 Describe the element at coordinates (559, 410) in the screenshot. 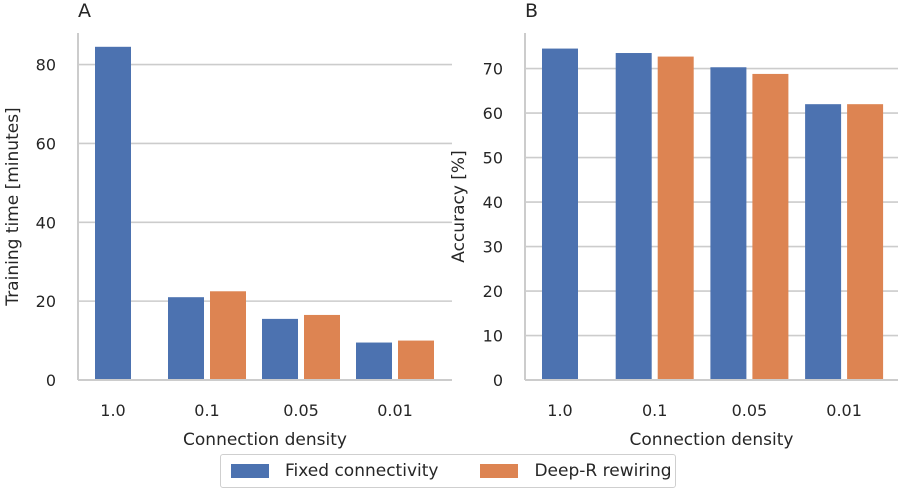

I see `panel-b-xtick-label: 1.0` at that location.